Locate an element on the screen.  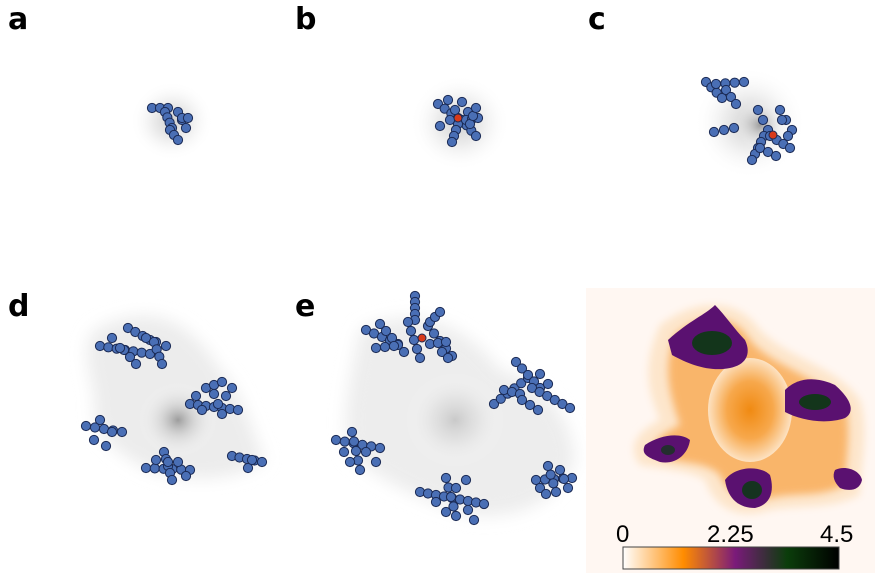
panel-label-b: b is located at coordinates (306, 19).